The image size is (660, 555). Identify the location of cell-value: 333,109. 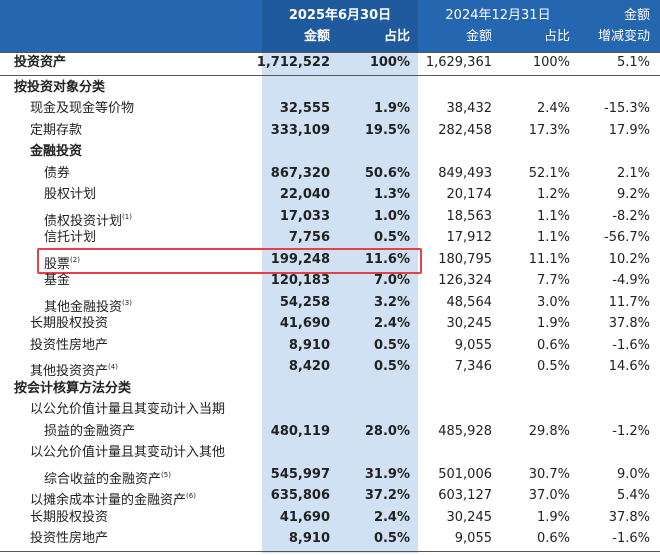
(300, 130).